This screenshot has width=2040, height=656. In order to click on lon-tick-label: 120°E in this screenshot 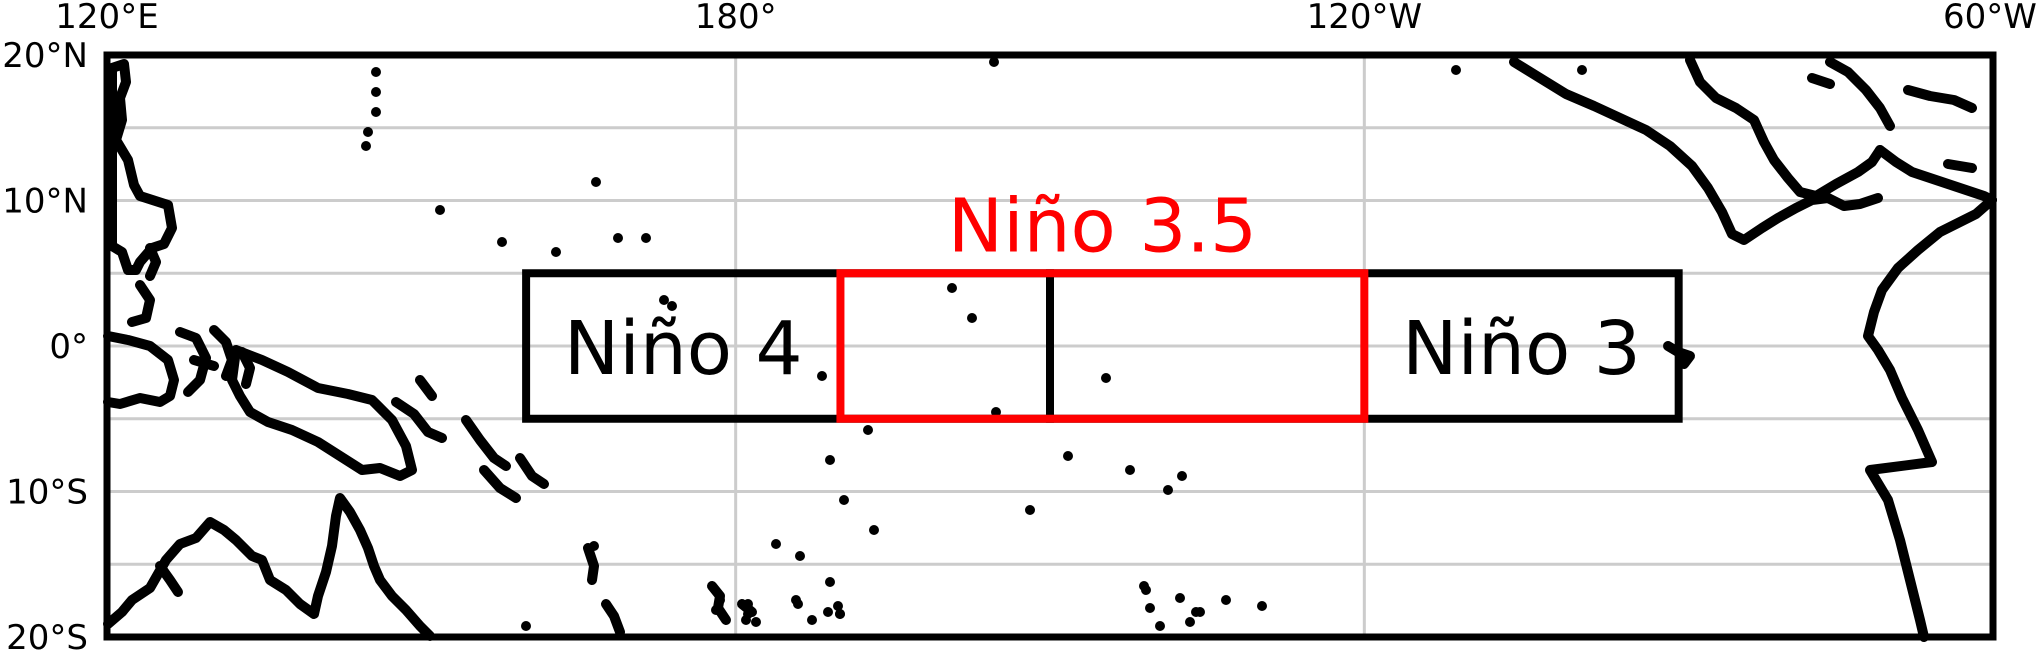, I will do `click(106, 18)`.